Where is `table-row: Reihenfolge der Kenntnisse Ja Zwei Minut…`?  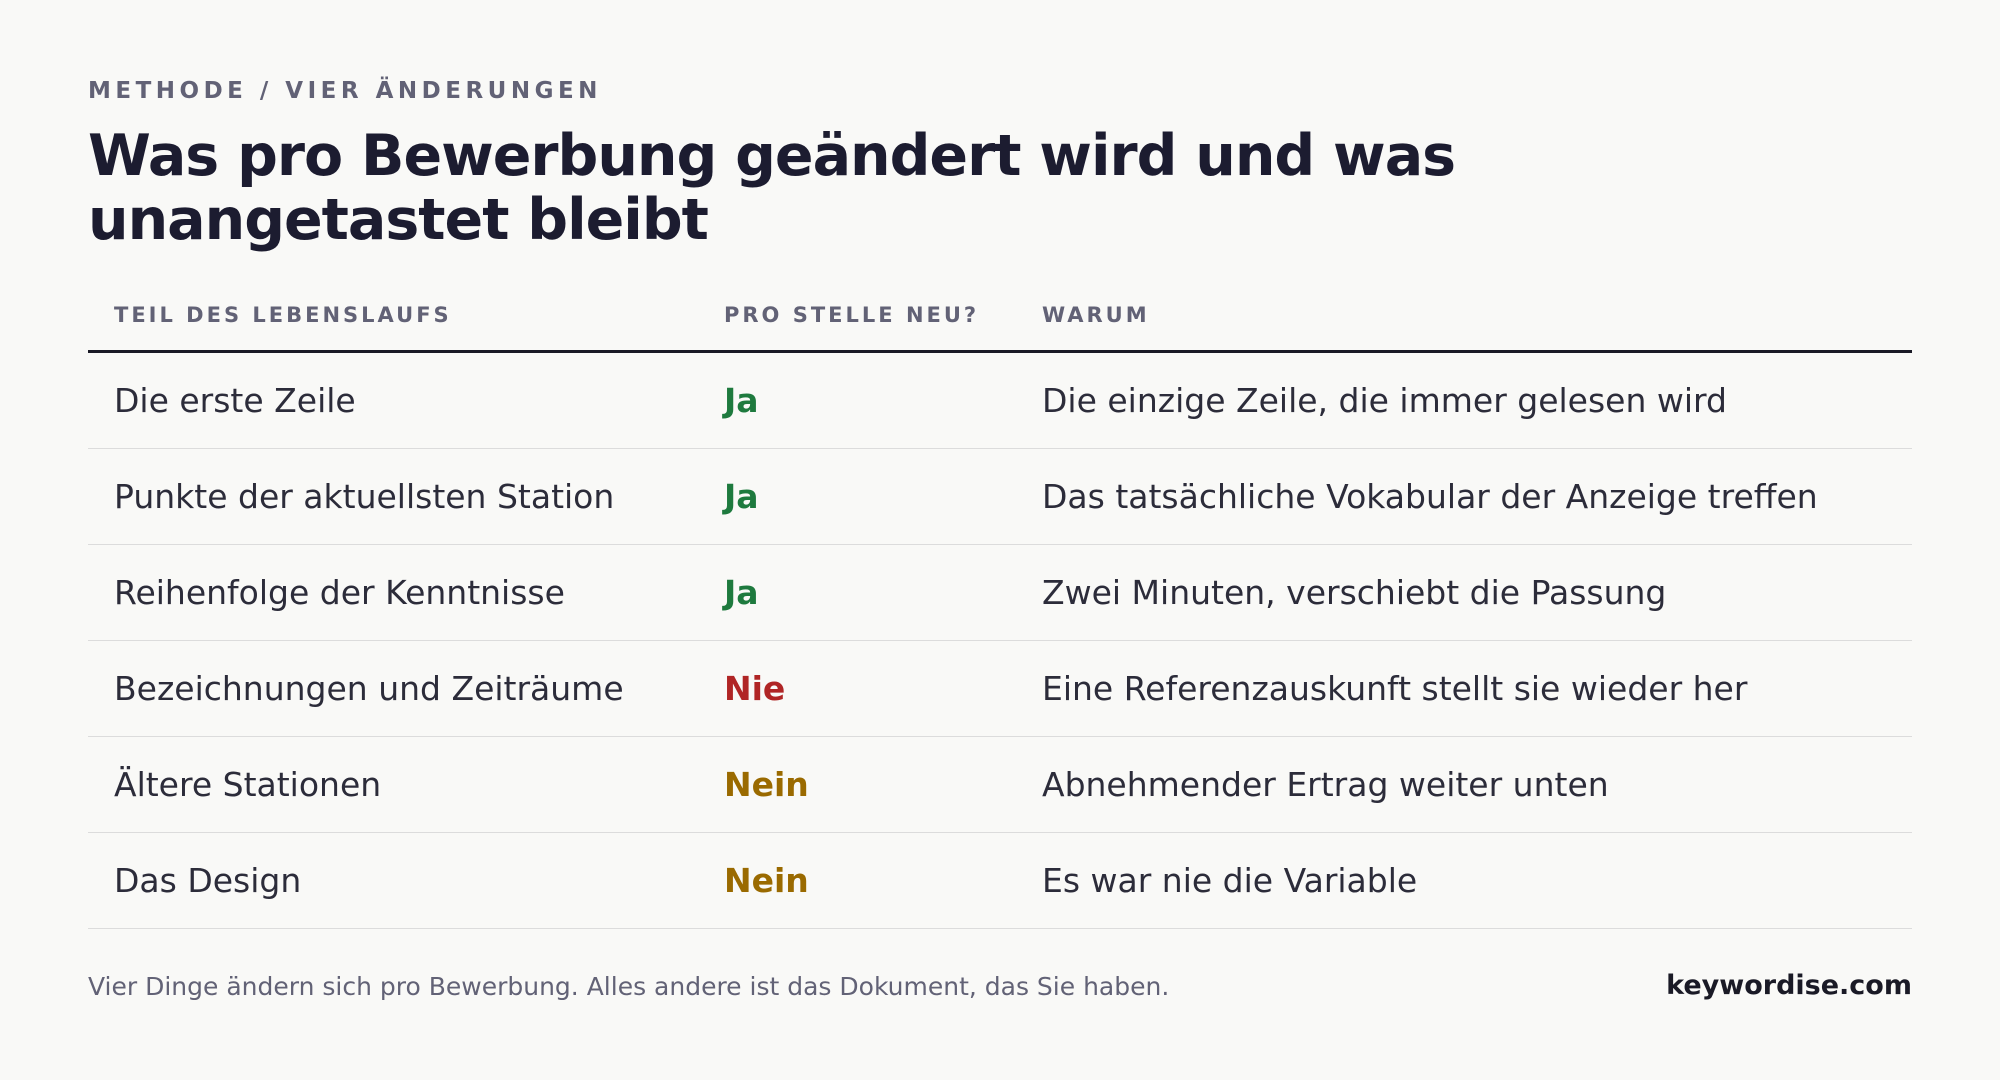 table-row: Reihenfolge der Kenntnisse Ja Zwei Minut… is located at coordinates (1000, 592).